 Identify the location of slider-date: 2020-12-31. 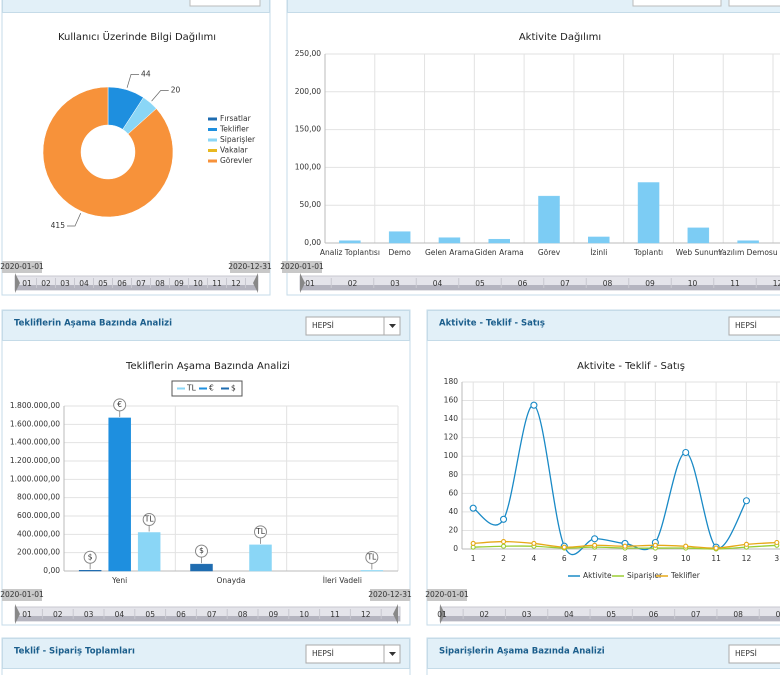
(250, 266).